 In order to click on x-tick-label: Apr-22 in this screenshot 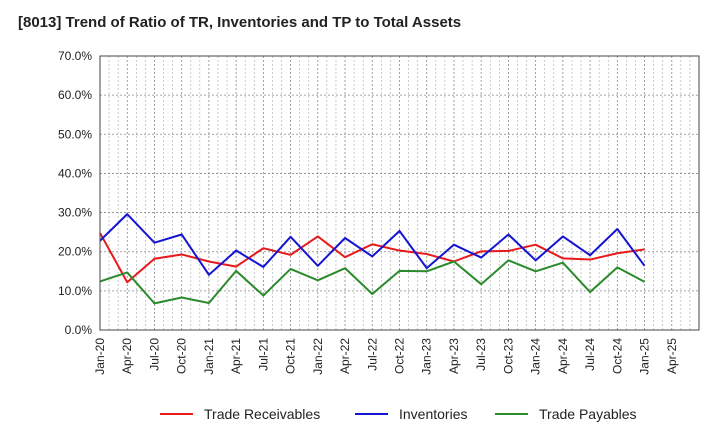, I will do `click(345, 356)`.